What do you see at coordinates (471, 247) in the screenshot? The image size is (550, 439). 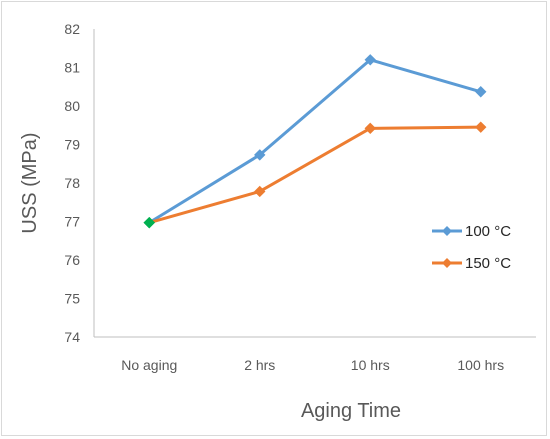 I see `legend: 100 °C 150 °C` at bounding box center [471, 247].